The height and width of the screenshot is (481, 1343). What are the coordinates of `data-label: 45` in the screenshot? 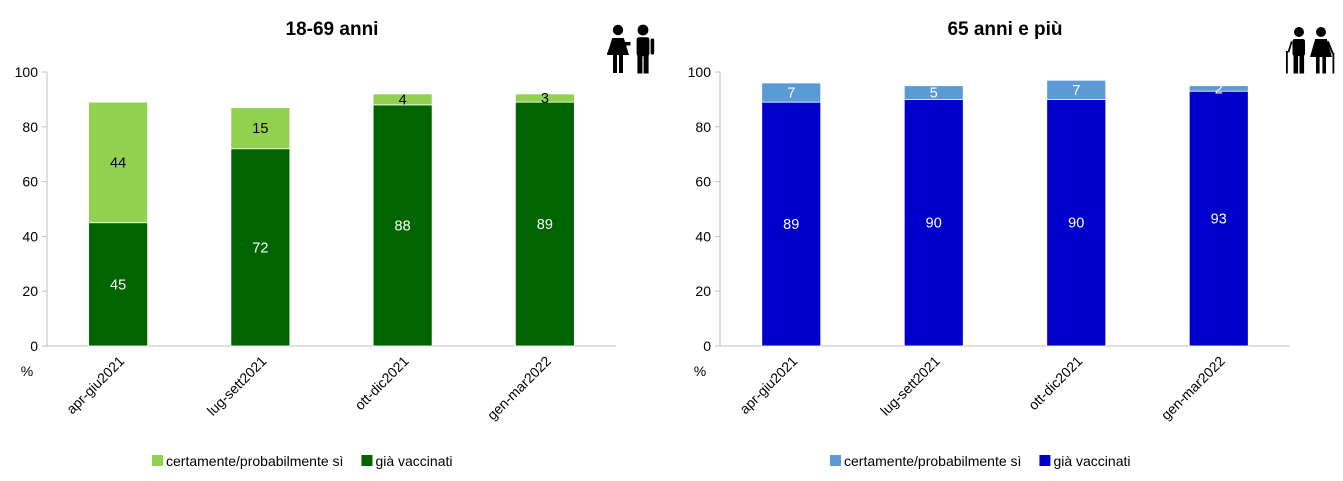 It's located at (118, 285).